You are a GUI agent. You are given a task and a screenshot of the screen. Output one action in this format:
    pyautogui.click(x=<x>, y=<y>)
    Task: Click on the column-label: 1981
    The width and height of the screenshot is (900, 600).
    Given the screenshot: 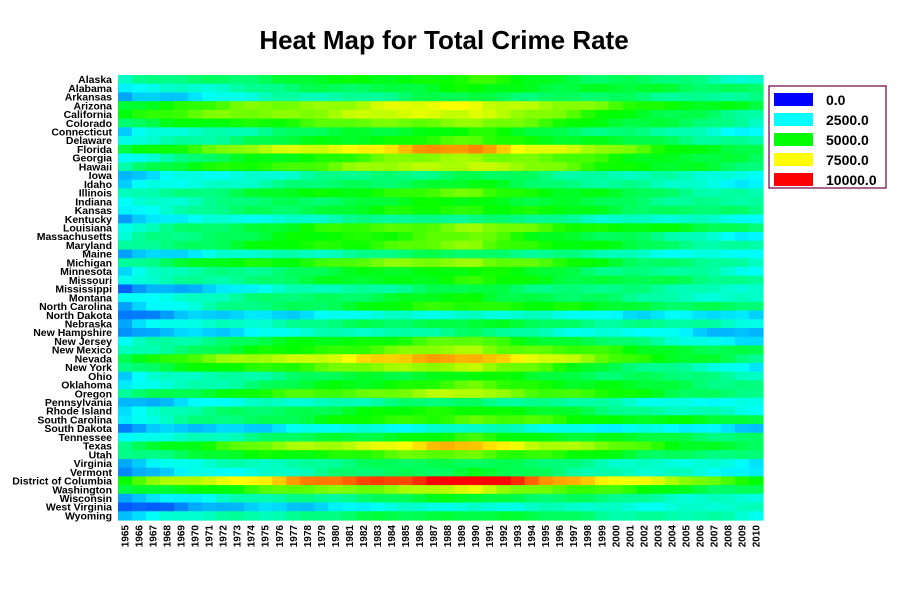 What is the action you would take?
    pyautogui.click(x=350, y=536)
    